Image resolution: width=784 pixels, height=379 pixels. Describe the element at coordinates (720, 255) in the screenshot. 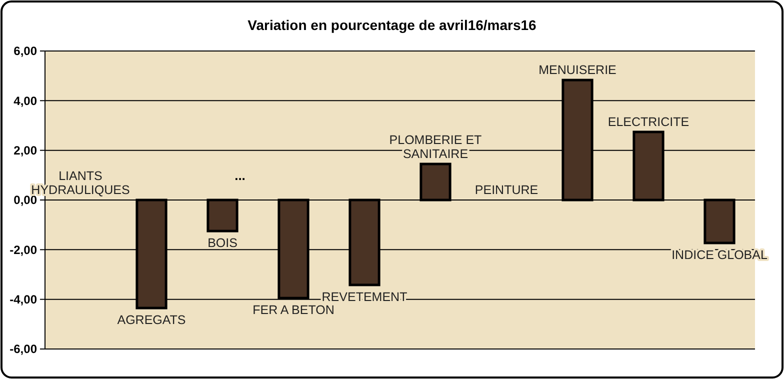

I see `x-tick-label: INDICE GLOBAL` at that location.